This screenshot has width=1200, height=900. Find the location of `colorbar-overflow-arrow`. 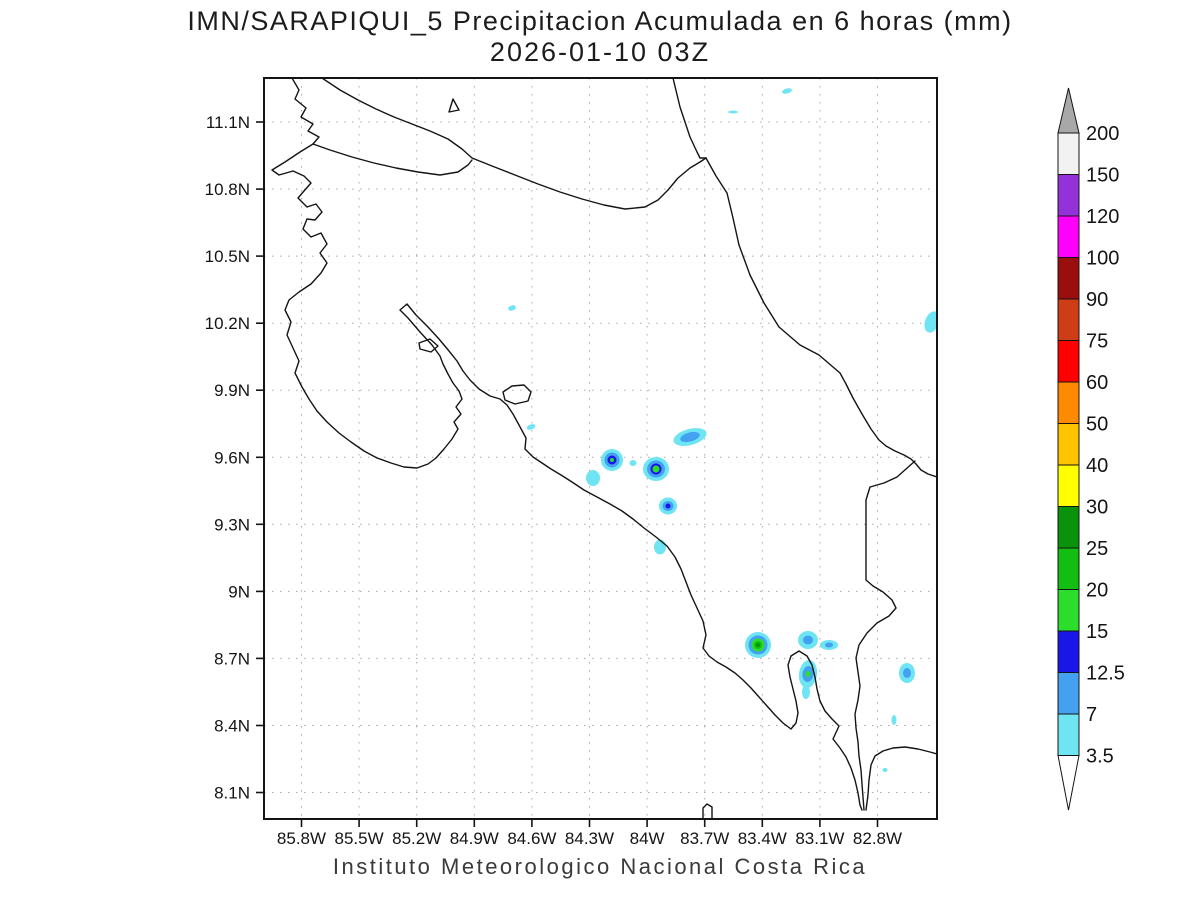

colorbar-overflow-arrow is located at coordinates (1068, 110).